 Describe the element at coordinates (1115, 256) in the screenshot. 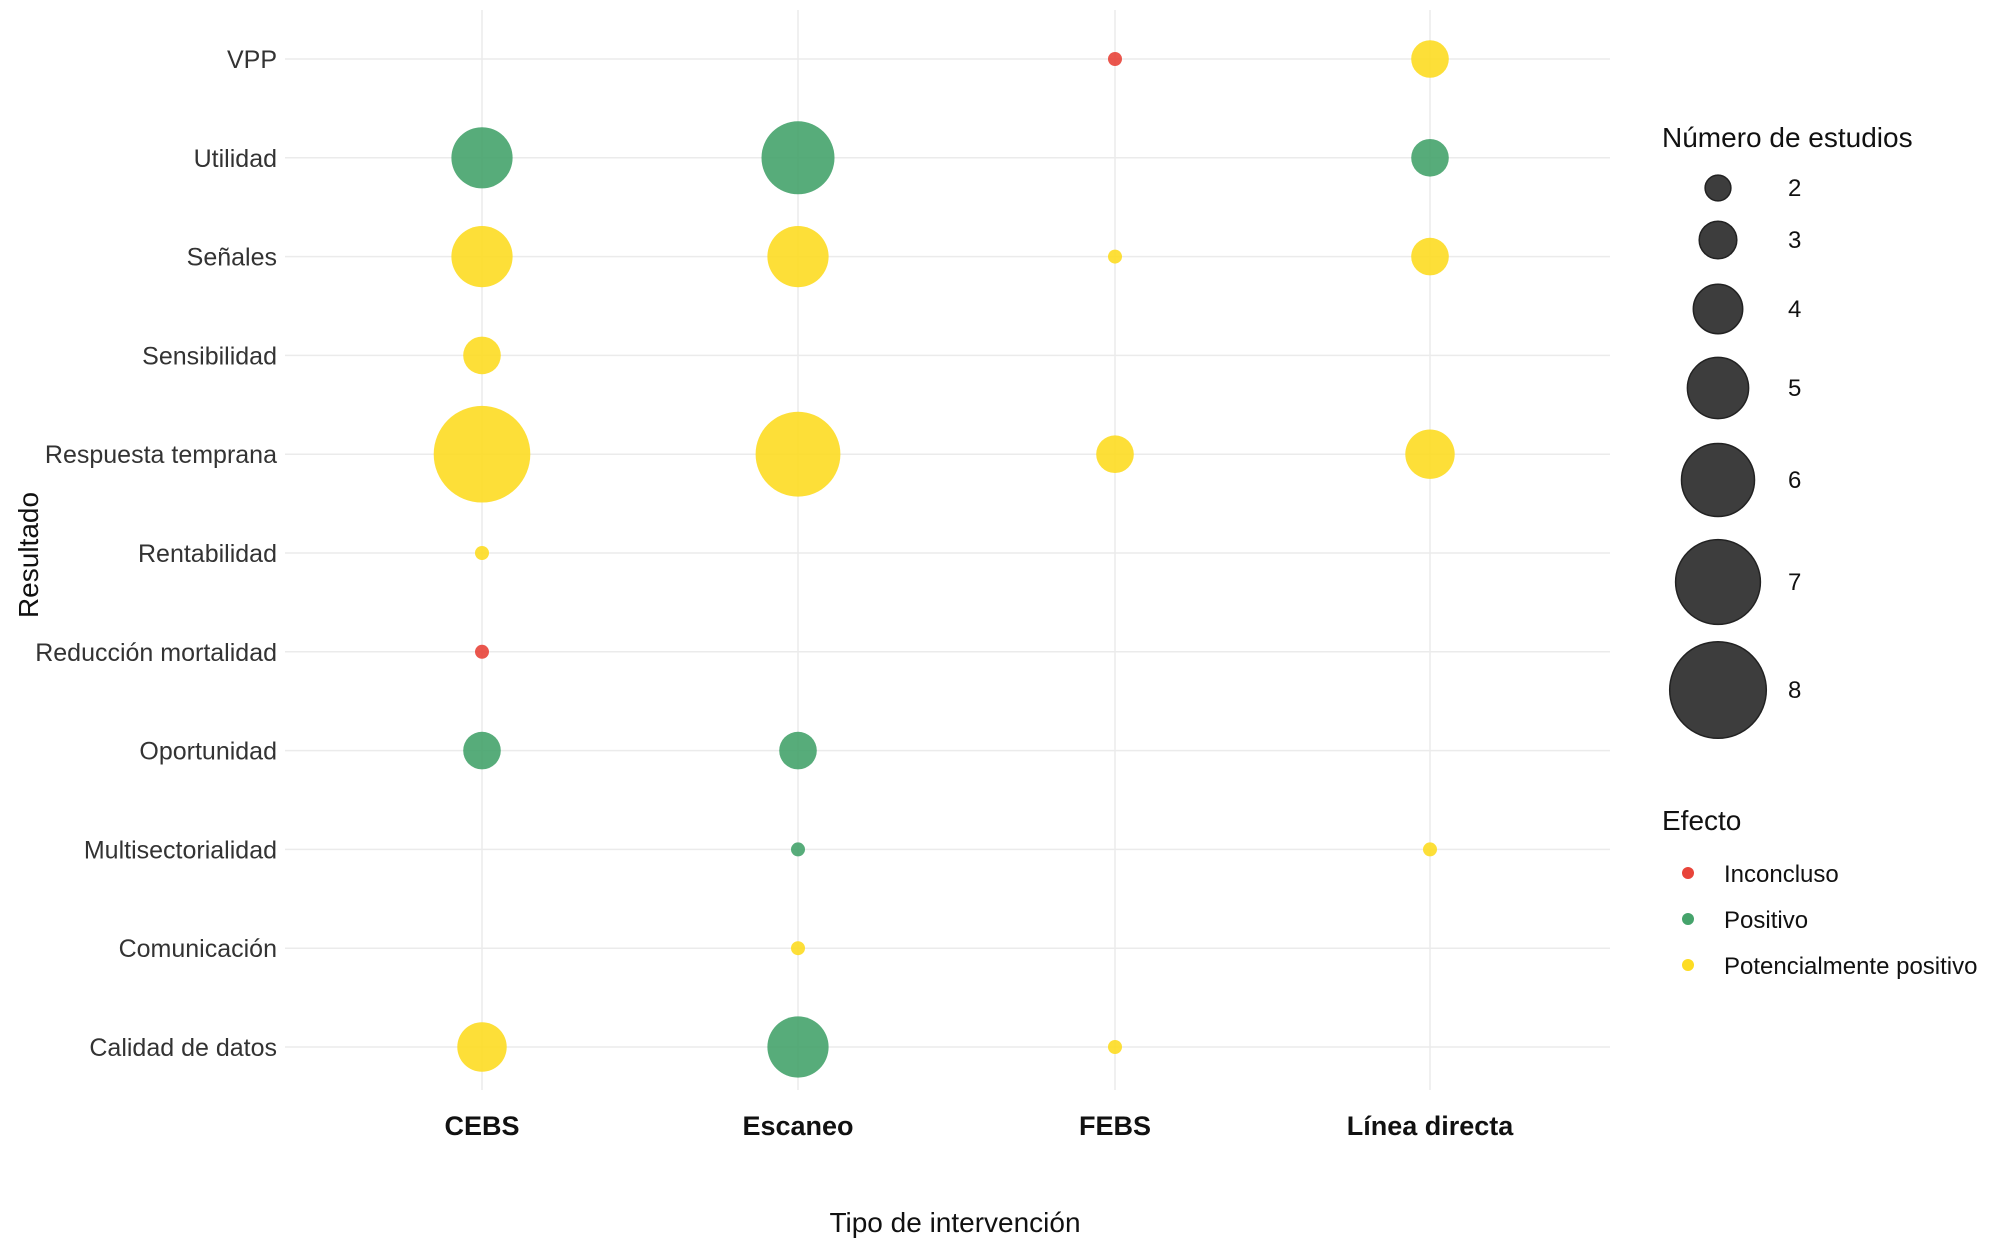

I see `bubble-febs-senales` at that location.